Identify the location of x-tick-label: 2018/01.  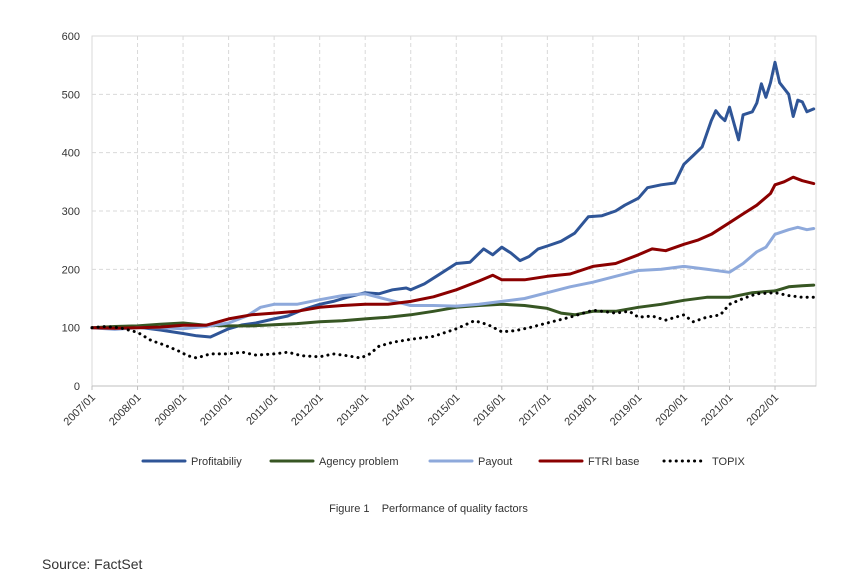
(580, 410).